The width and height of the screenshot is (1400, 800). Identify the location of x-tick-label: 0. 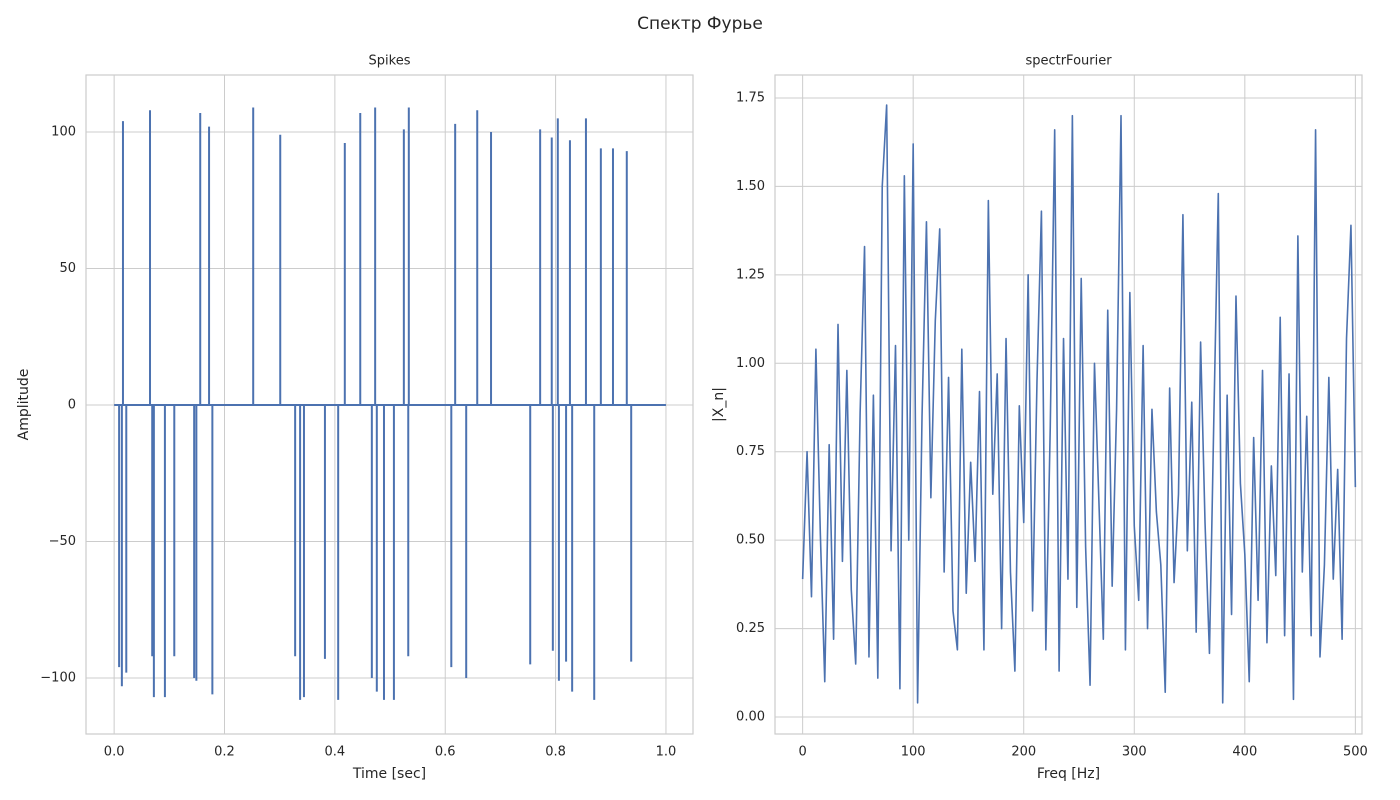
(802, 752).